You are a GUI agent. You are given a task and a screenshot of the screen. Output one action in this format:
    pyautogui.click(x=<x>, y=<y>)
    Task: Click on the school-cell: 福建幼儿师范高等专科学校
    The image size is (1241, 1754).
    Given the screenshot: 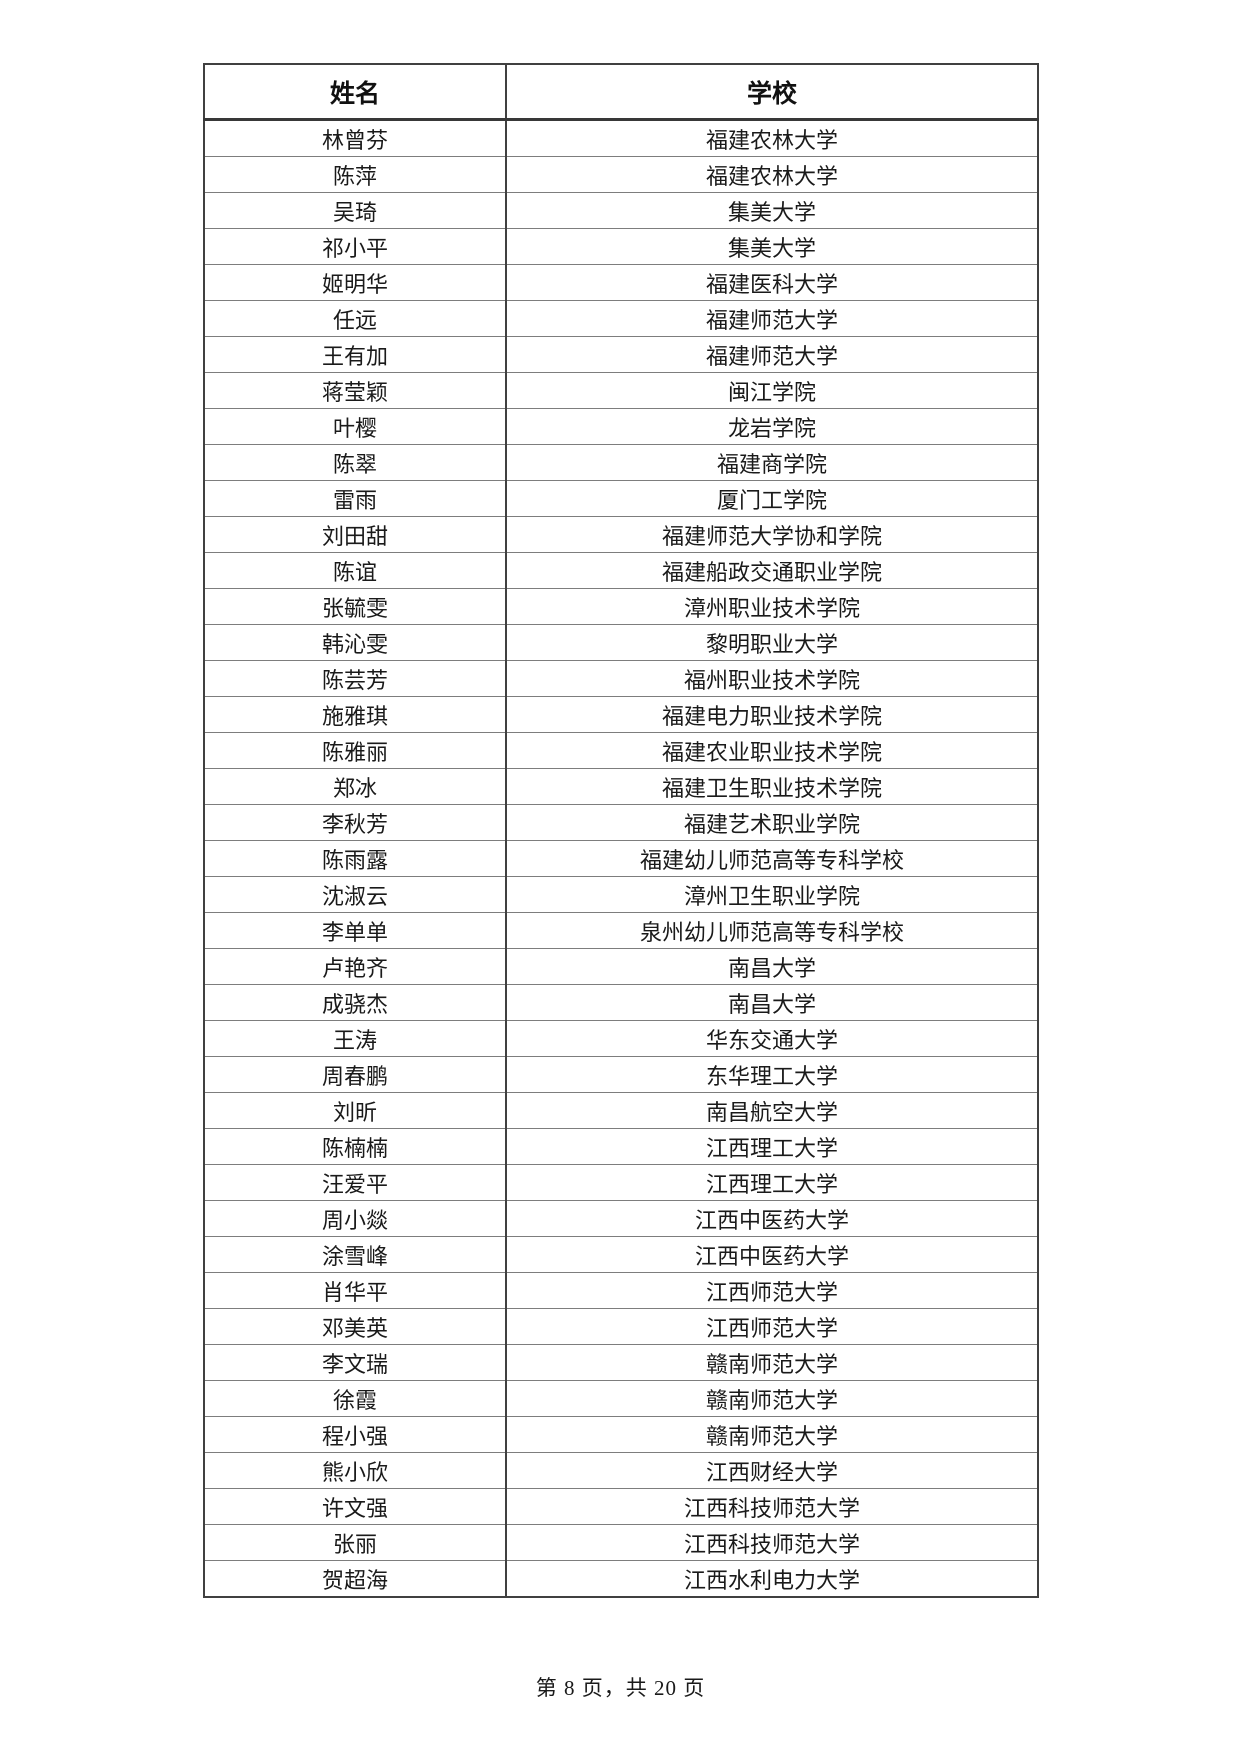 What is the action you would take?
    pyautogui.click(x=772, y=858)
    